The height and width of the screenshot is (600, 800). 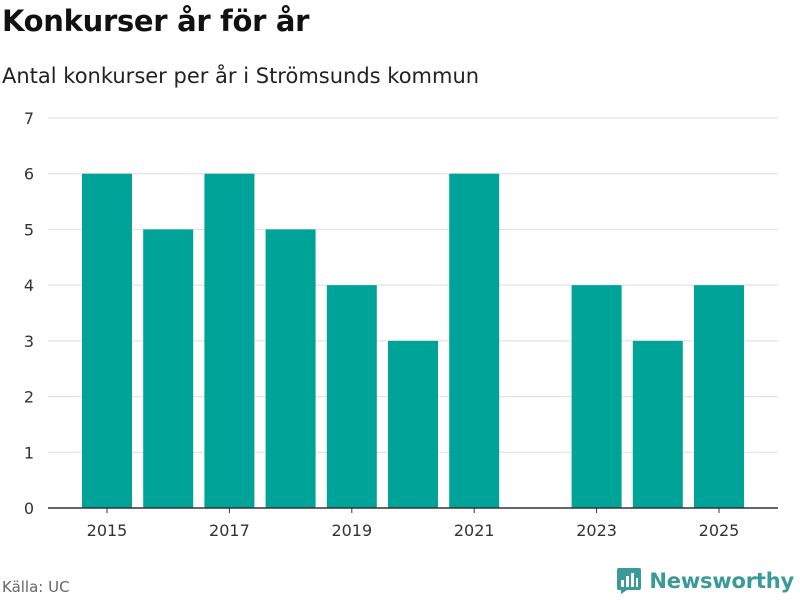 What do you see at coordinates (29, 313) in the screenshot?
I see `y-axis-labels: 0 1 2 3 4 5 6 7` at bounding box center [29, 313].